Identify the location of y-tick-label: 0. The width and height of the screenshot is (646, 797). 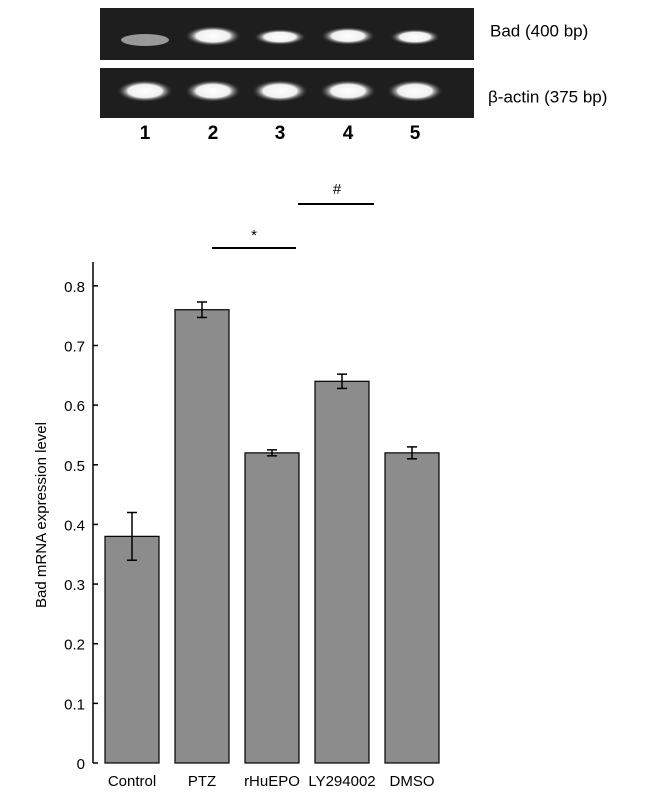
(81, 764).